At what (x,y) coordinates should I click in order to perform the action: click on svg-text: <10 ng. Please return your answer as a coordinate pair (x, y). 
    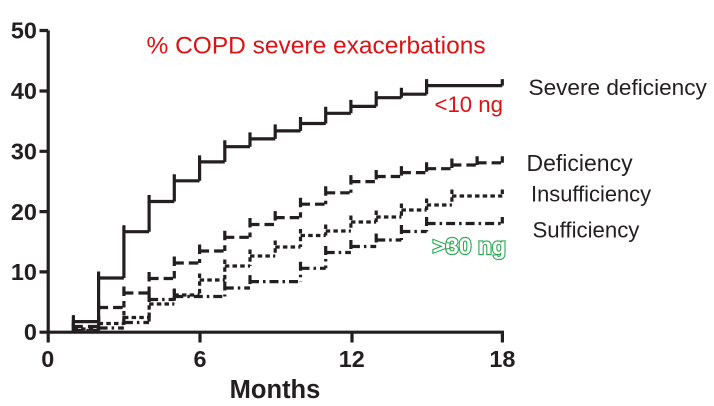
    Looking at the image, I should click on (469, 104).